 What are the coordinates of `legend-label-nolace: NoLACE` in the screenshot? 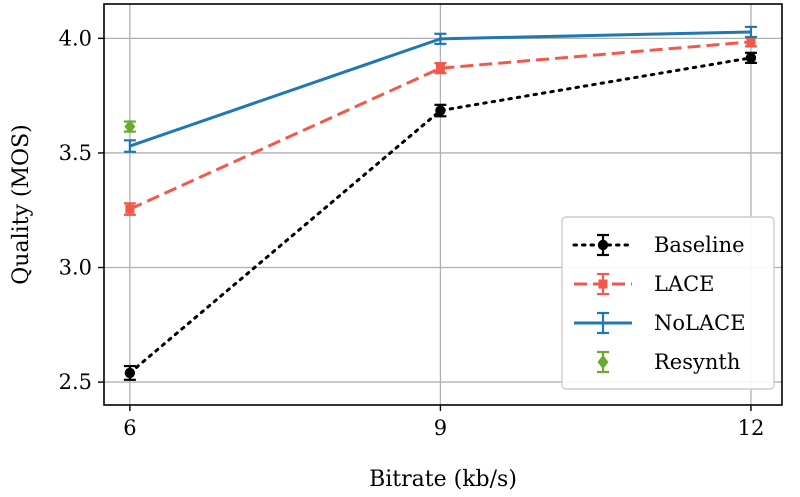 It's located at (700, 323).